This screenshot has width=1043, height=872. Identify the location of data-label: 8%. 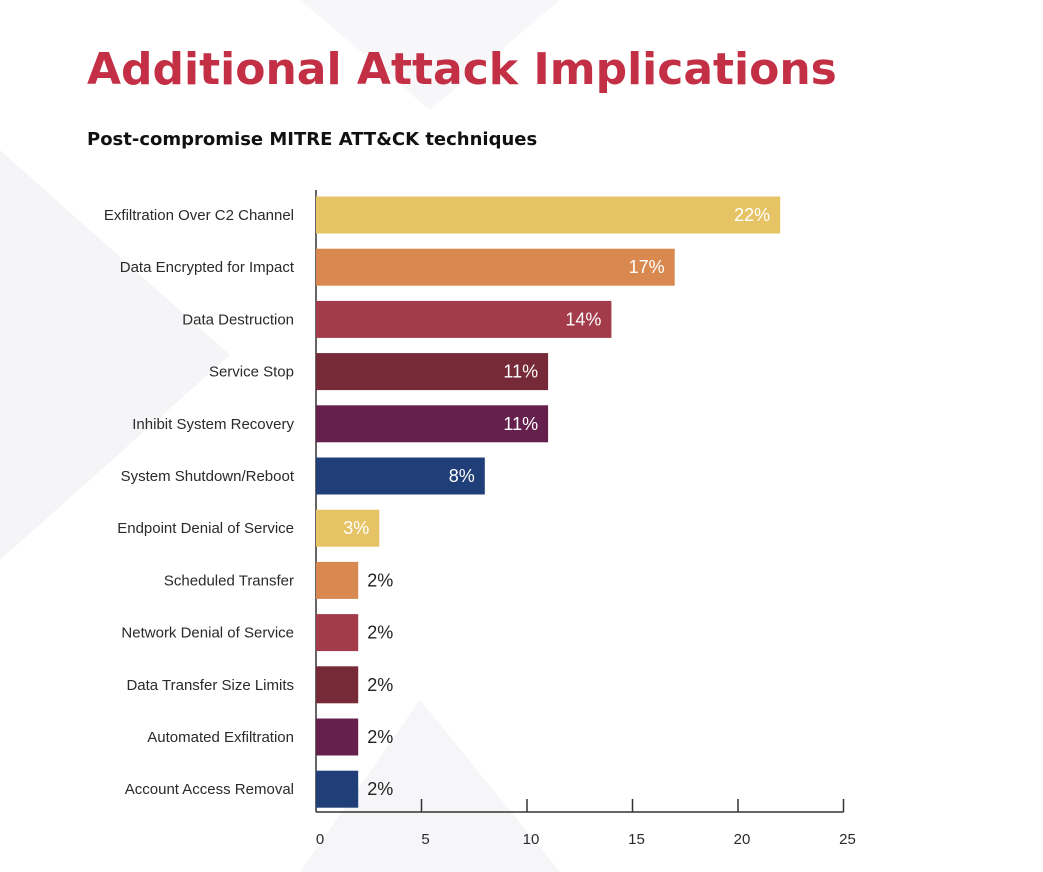
(462, 476).